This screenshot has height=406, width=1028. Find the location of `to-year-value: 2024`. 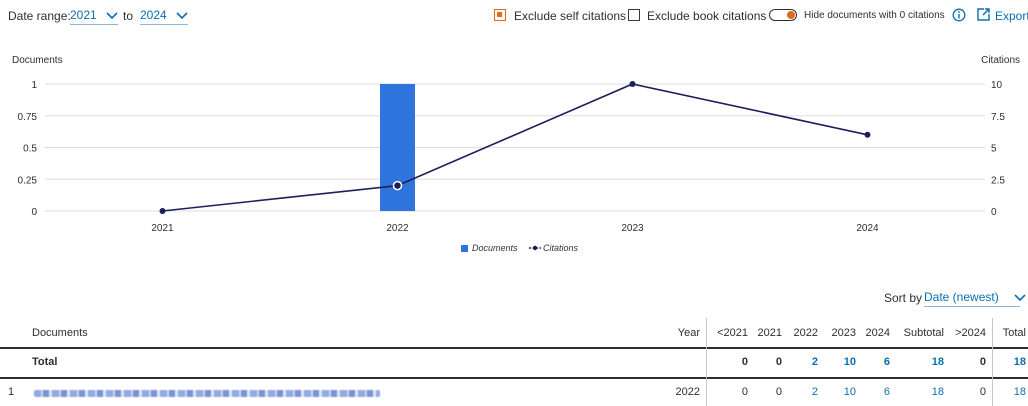

to-year-value: 2024 is located at coordinates (153, 15).